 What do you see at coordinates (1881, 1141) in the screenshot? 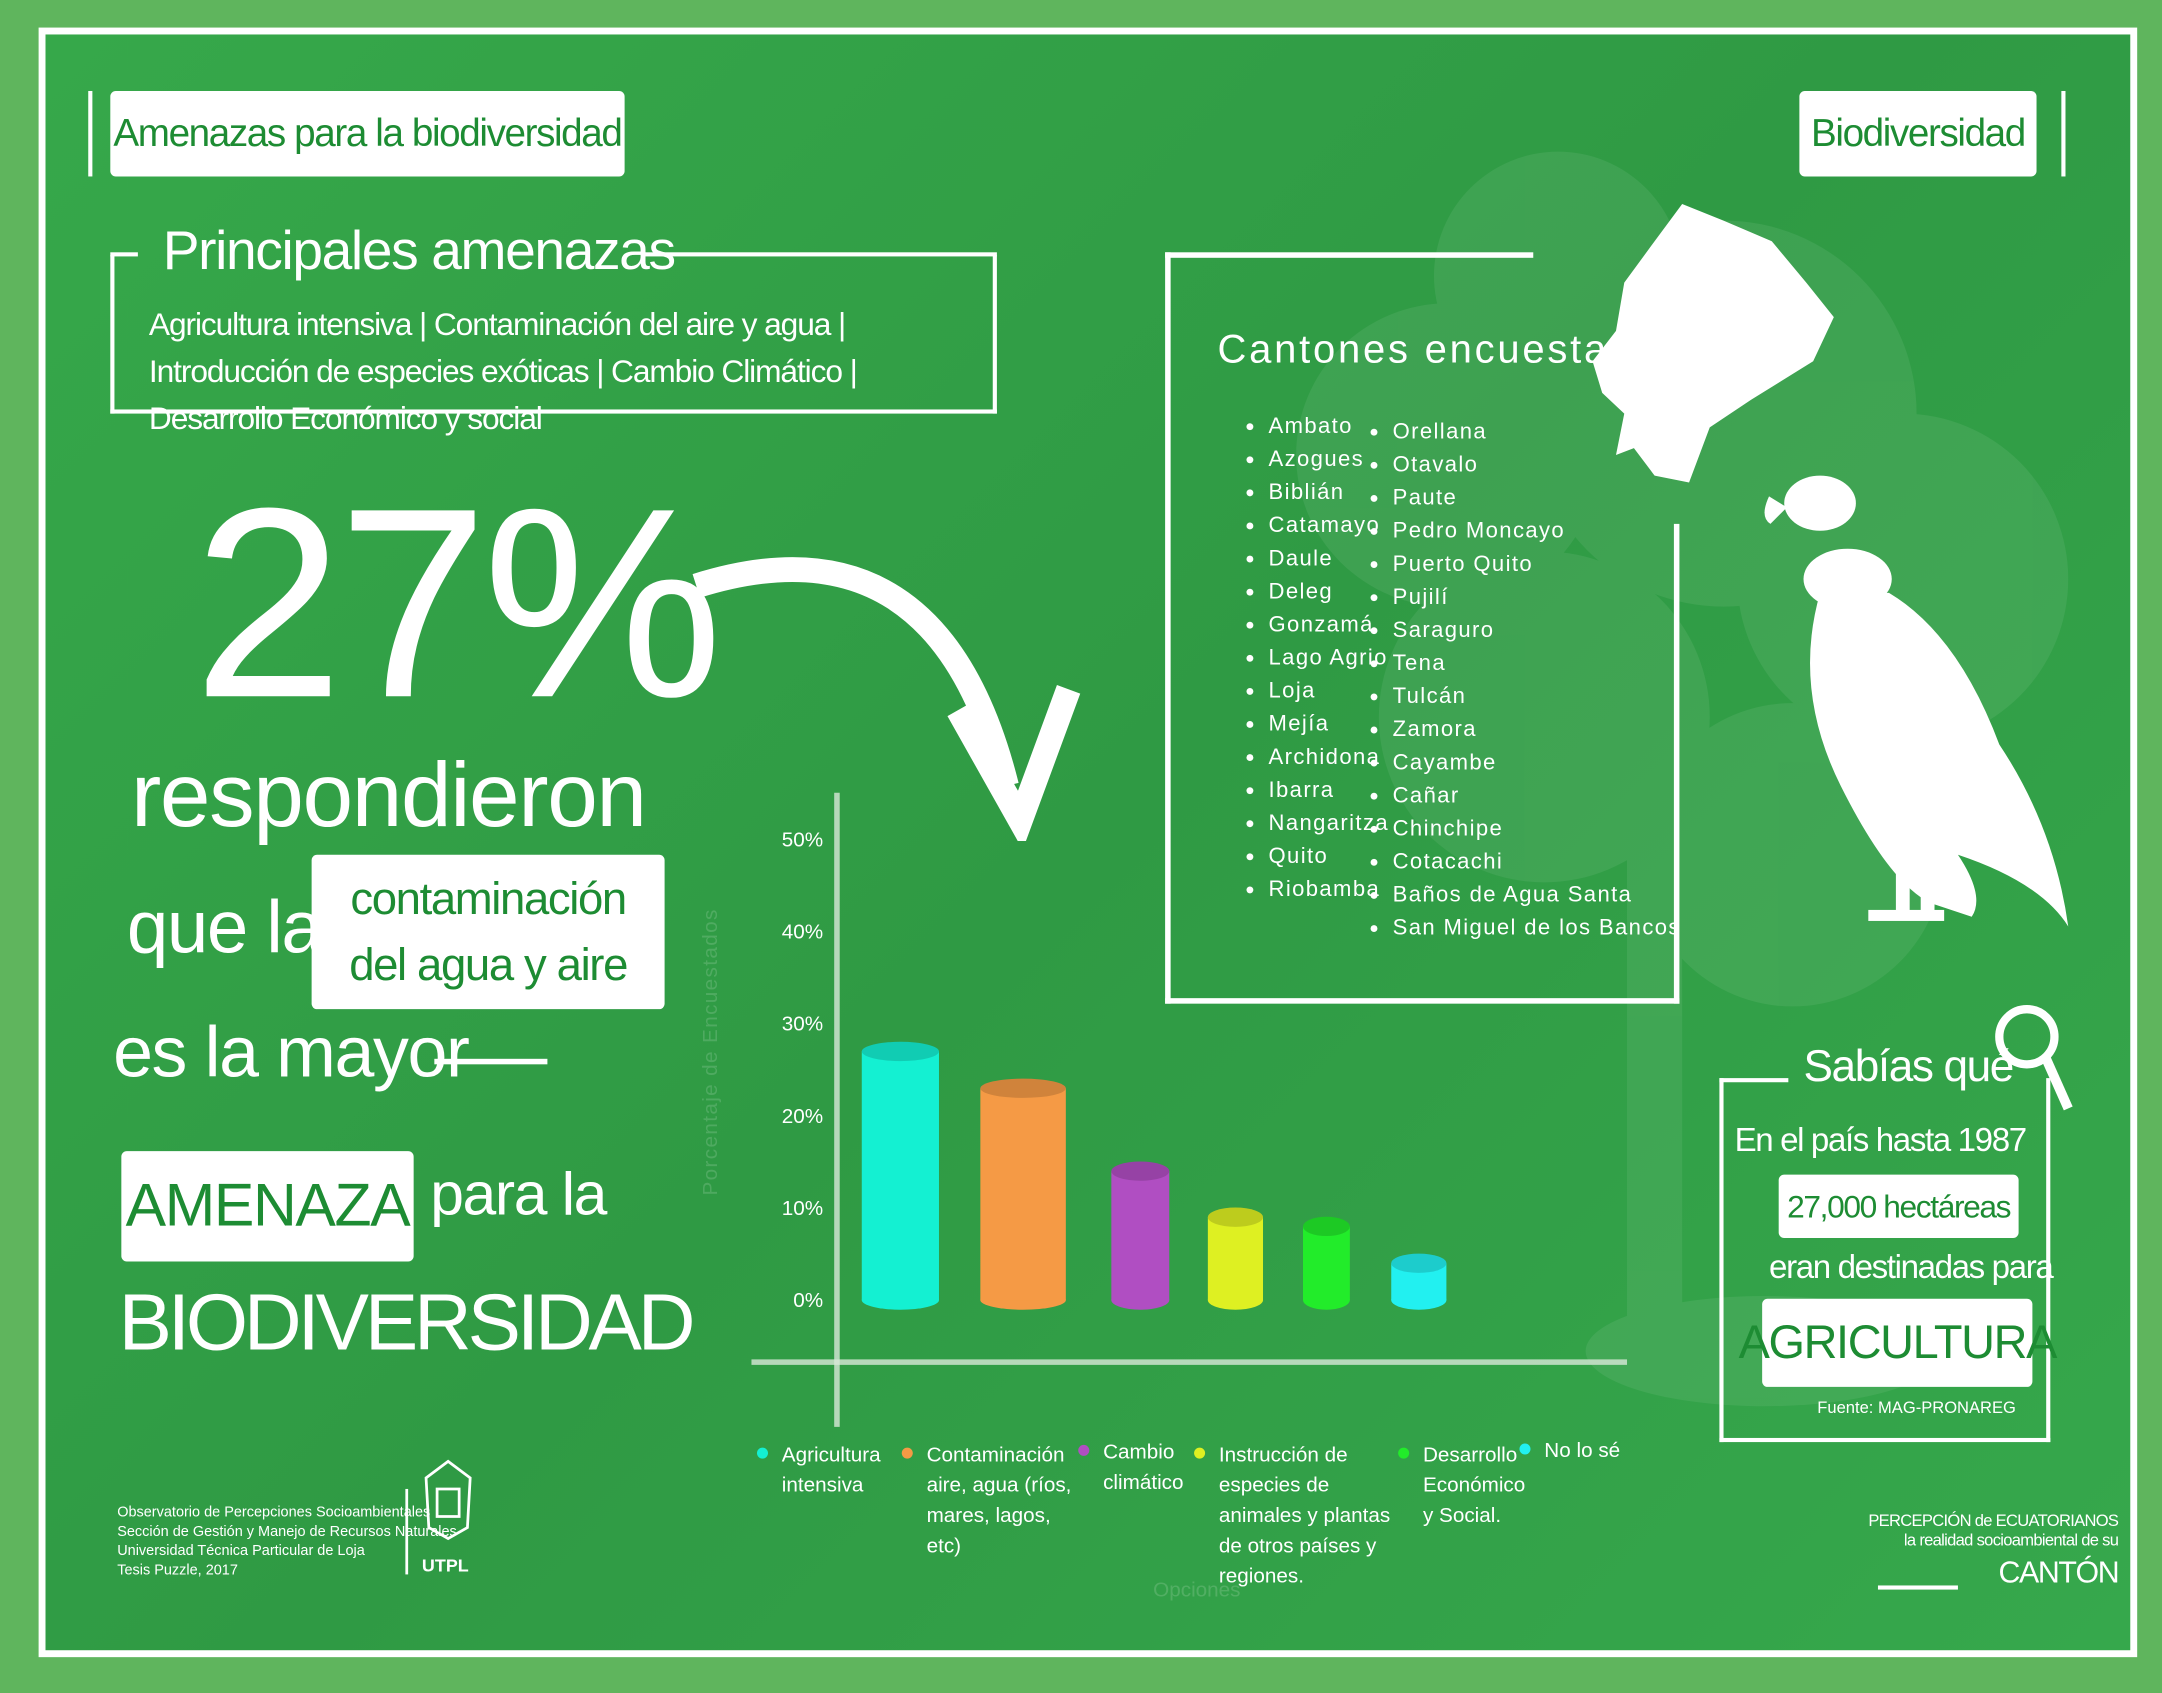
I see `fact-text: En el país hasta 1987` at bounding box center [1881, 1141].